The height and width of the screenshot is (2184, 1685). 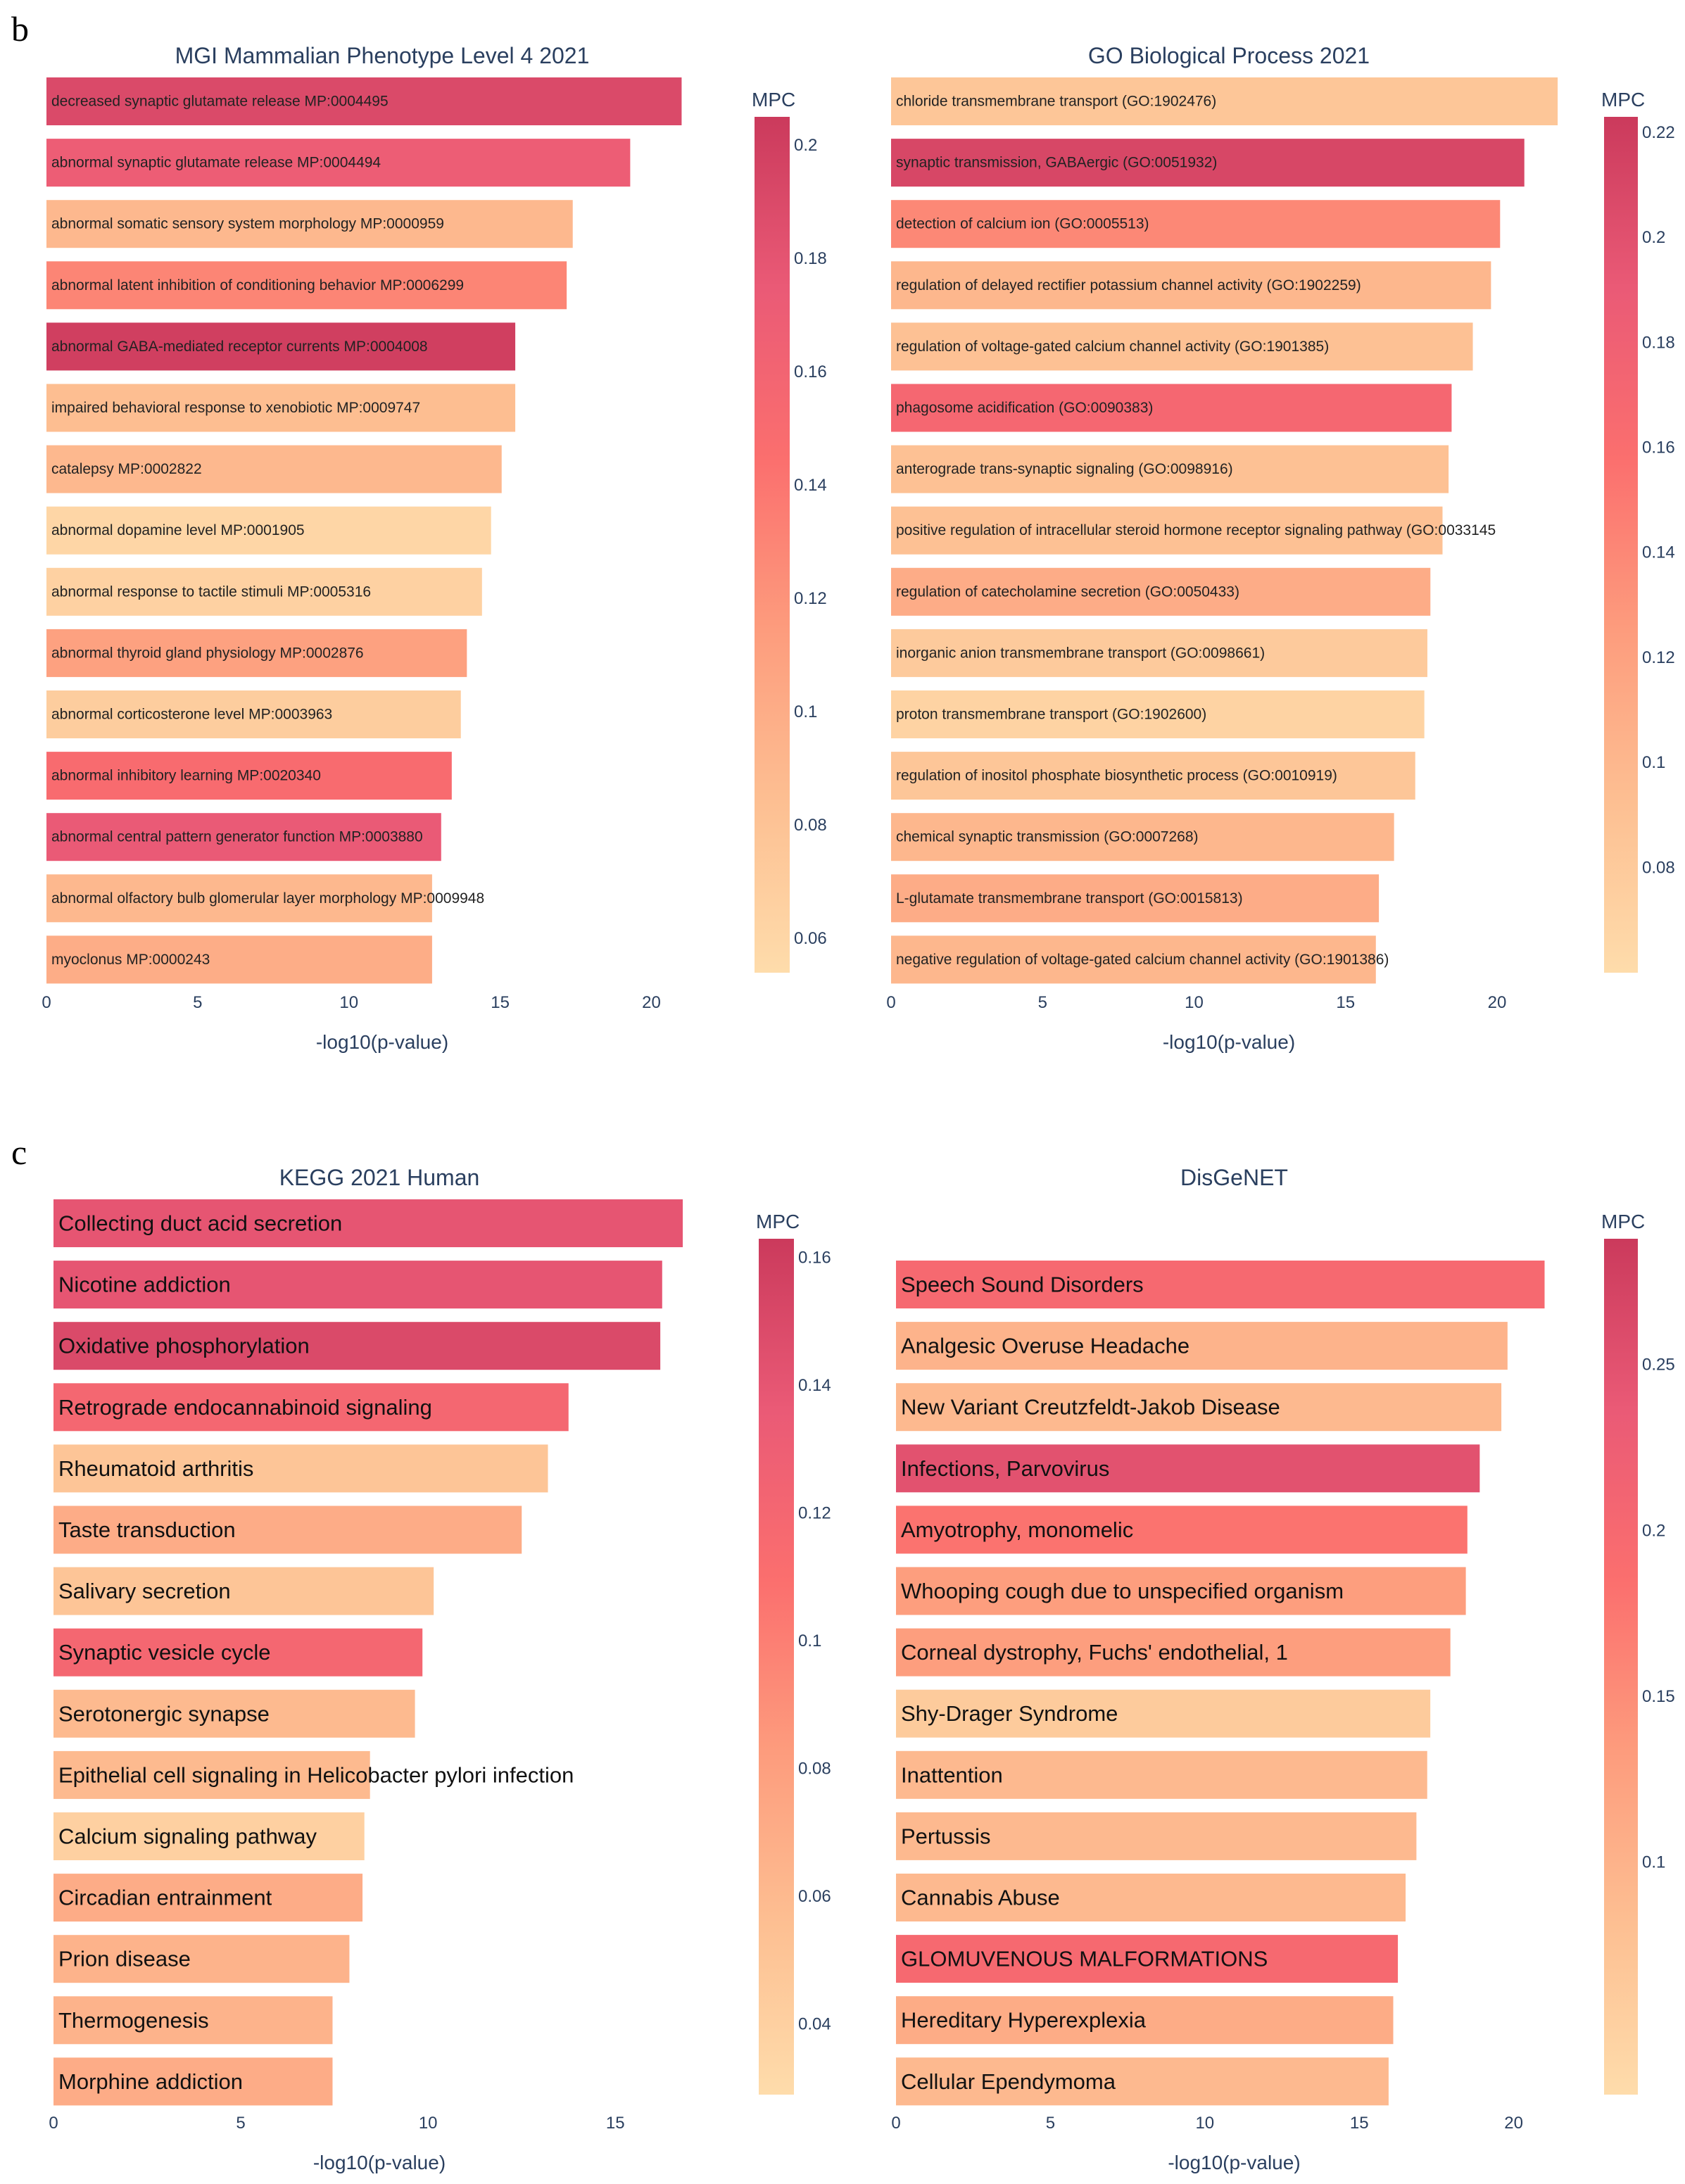 What do you see at coordinates (150, 2081) in the screenshot?
I see `bar-label: Morphine addiction` at bounding box center [150, 2081].